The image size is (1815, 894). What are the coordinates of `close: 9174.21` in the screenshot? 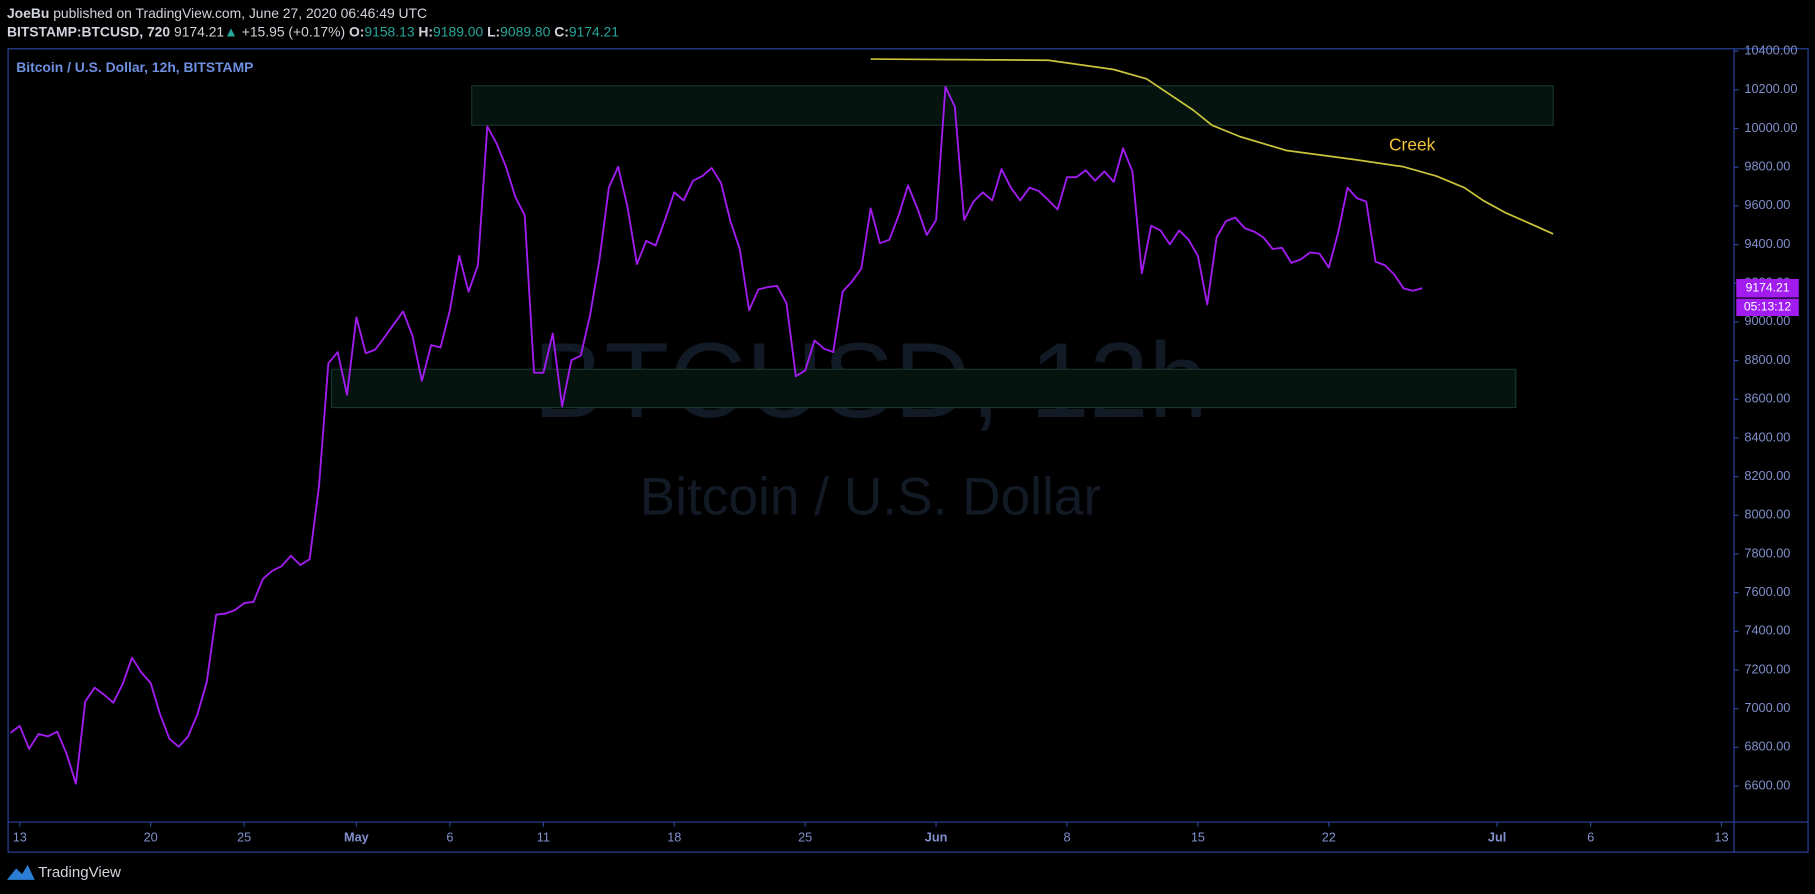 It's located at (594, 31).